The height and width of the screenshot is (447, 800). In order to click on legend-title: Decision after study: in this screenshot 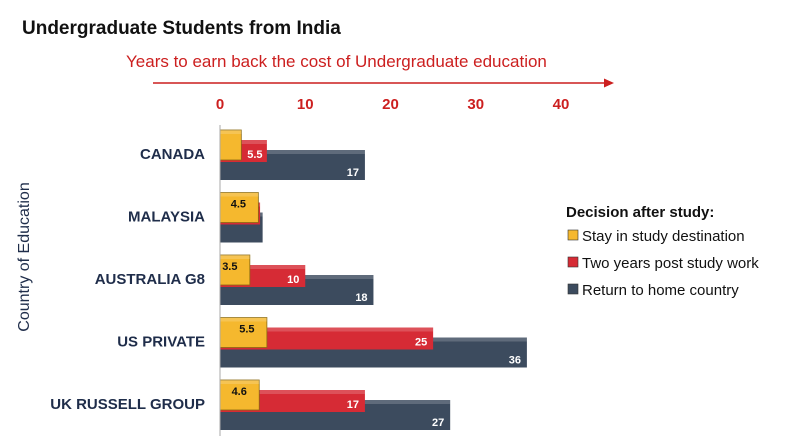, I will do `click(640, 212)`.